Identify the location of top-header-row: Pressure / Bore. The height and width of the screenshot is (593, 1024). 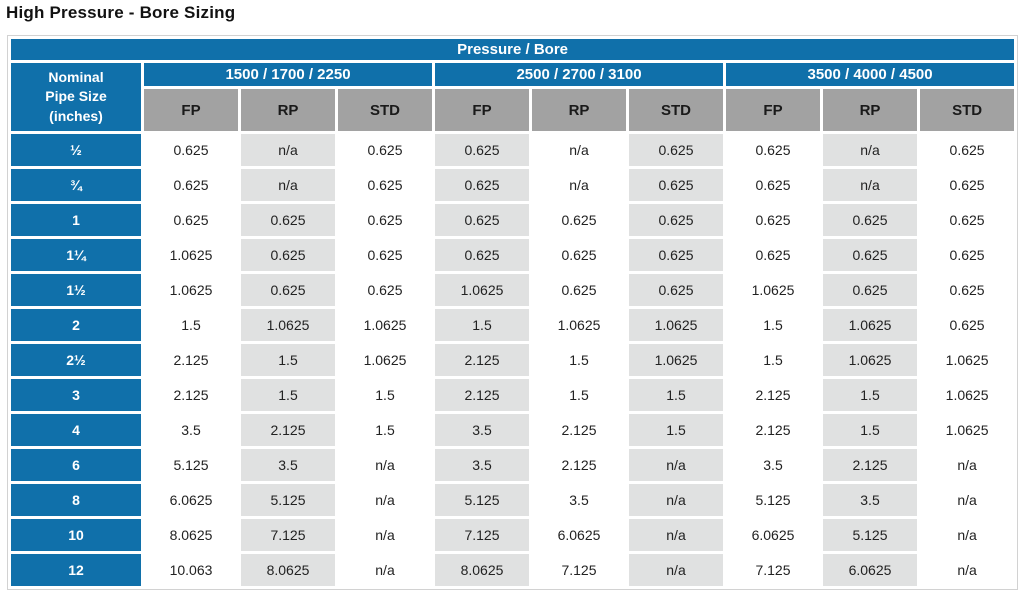
(513, 49).